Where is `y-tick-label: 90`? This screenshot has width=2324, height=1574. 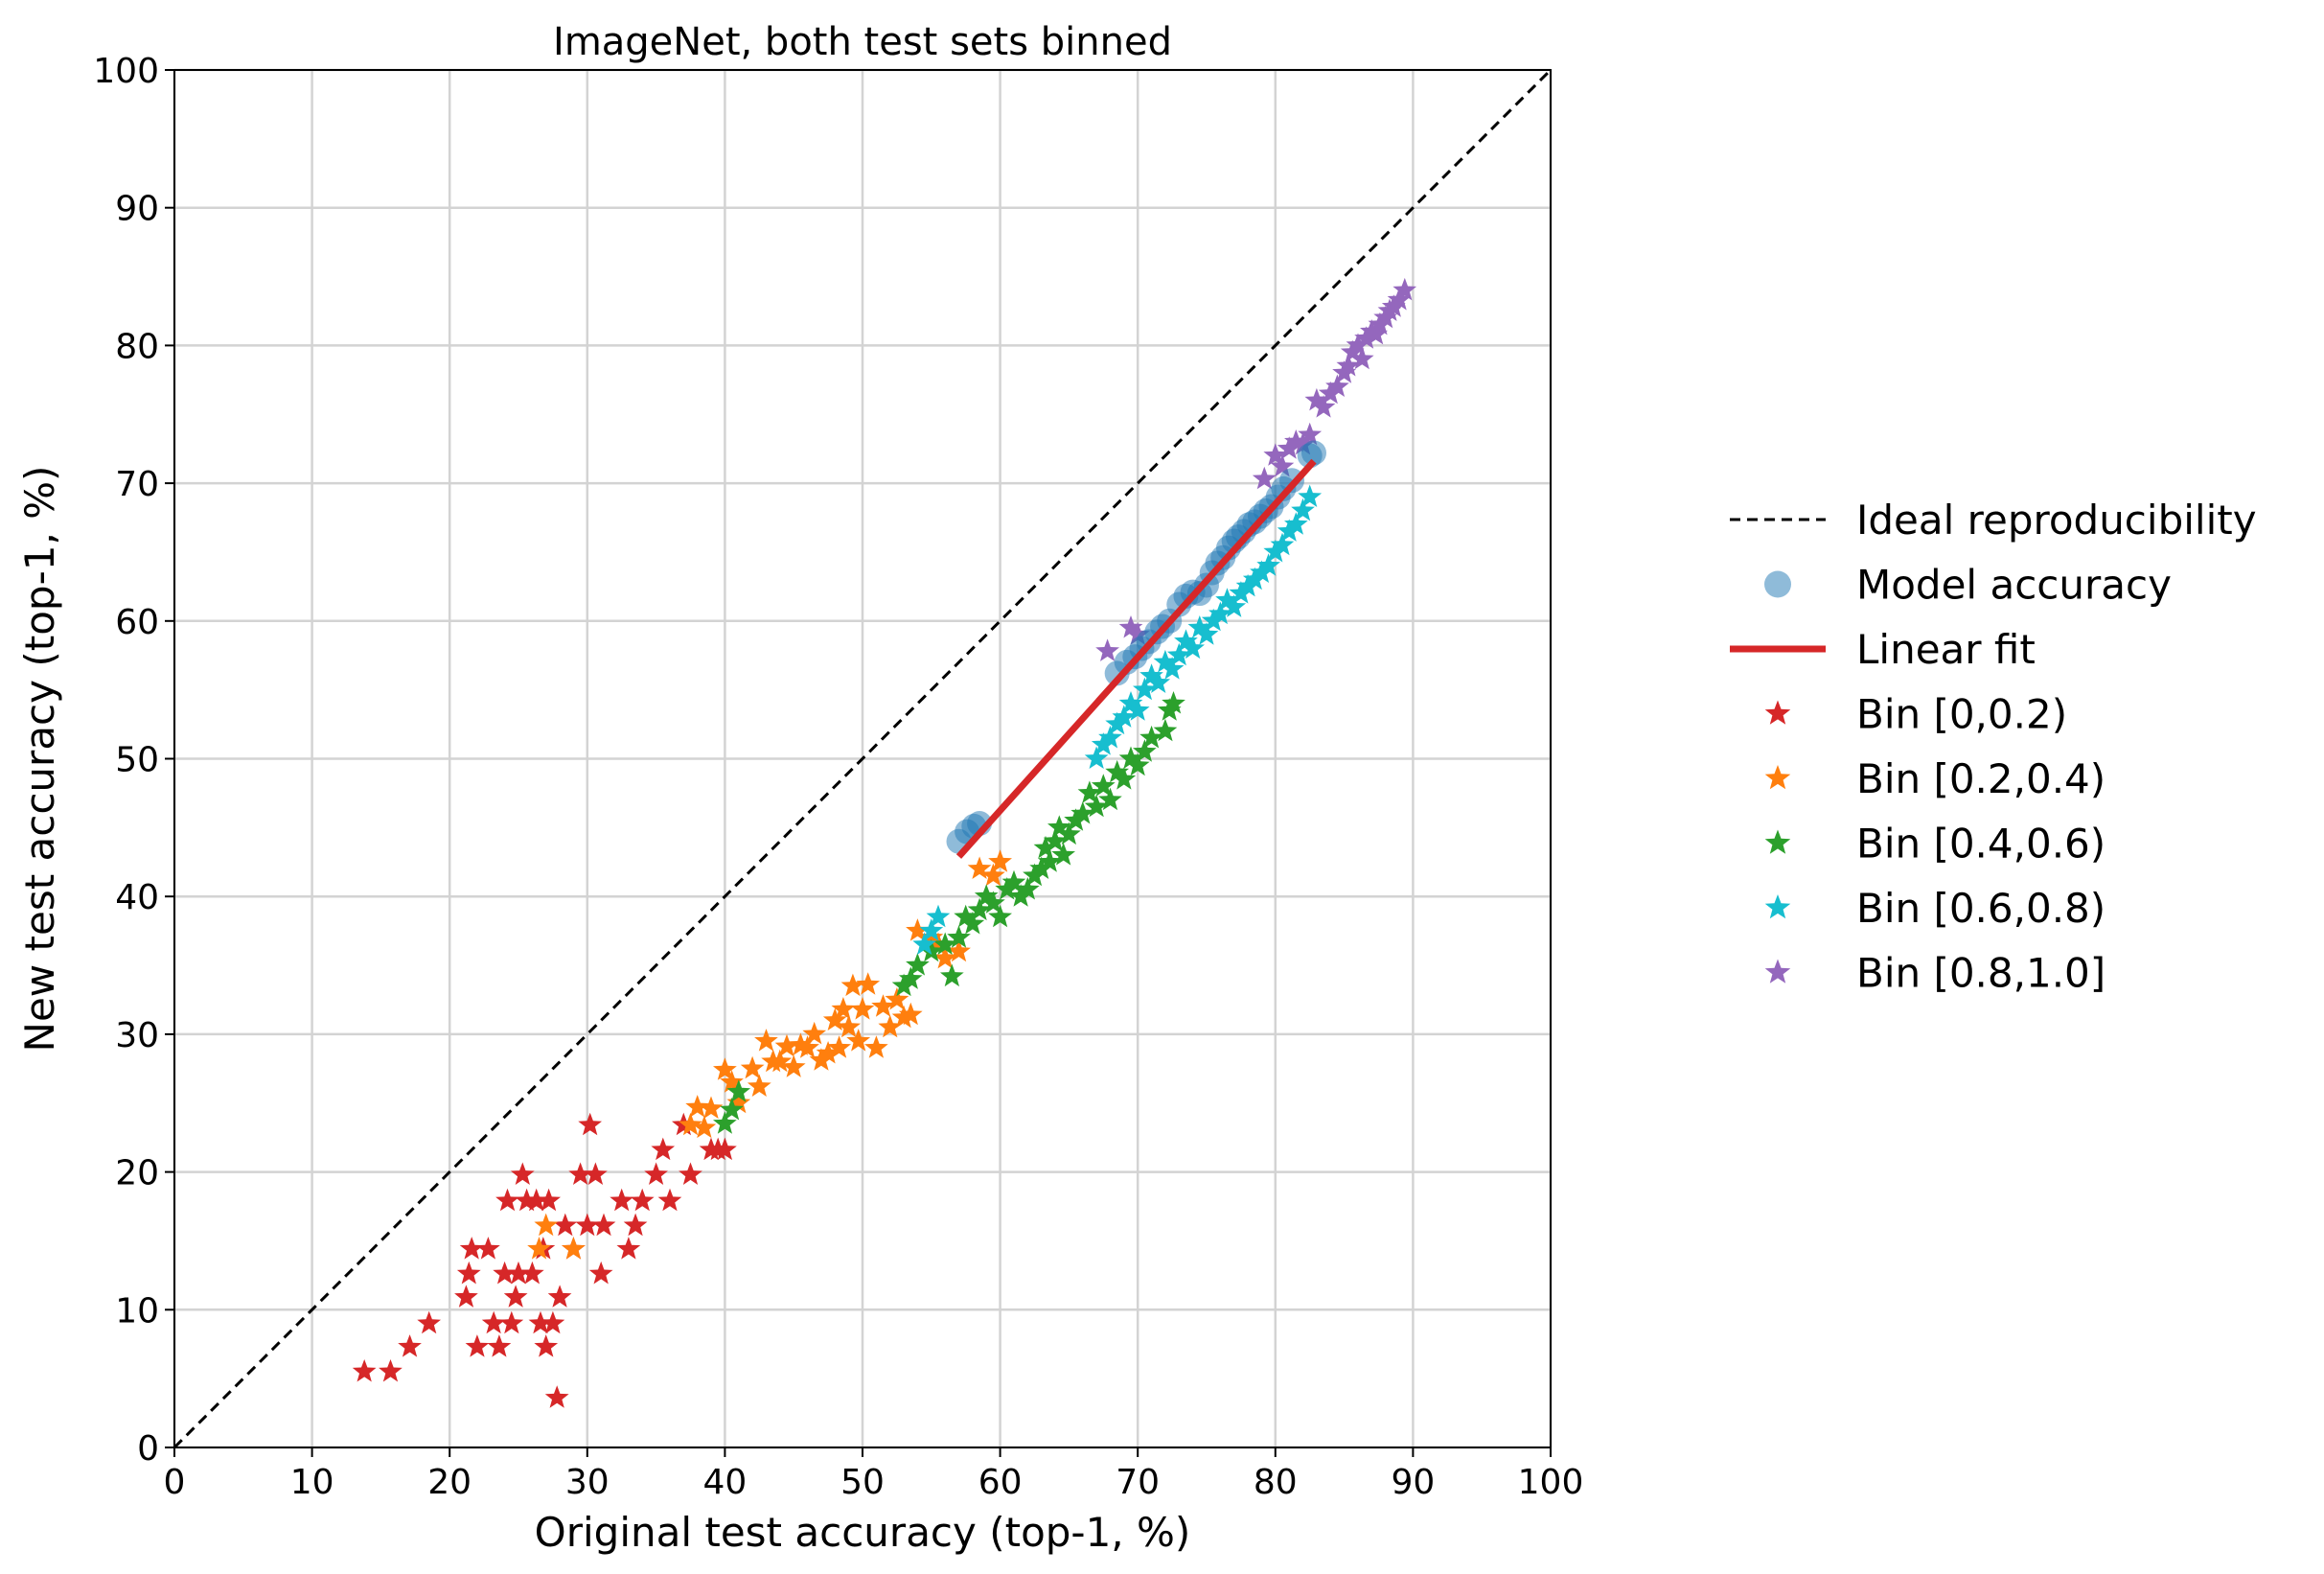 y-tick-label: 90 is located at coordinates (137, 209).